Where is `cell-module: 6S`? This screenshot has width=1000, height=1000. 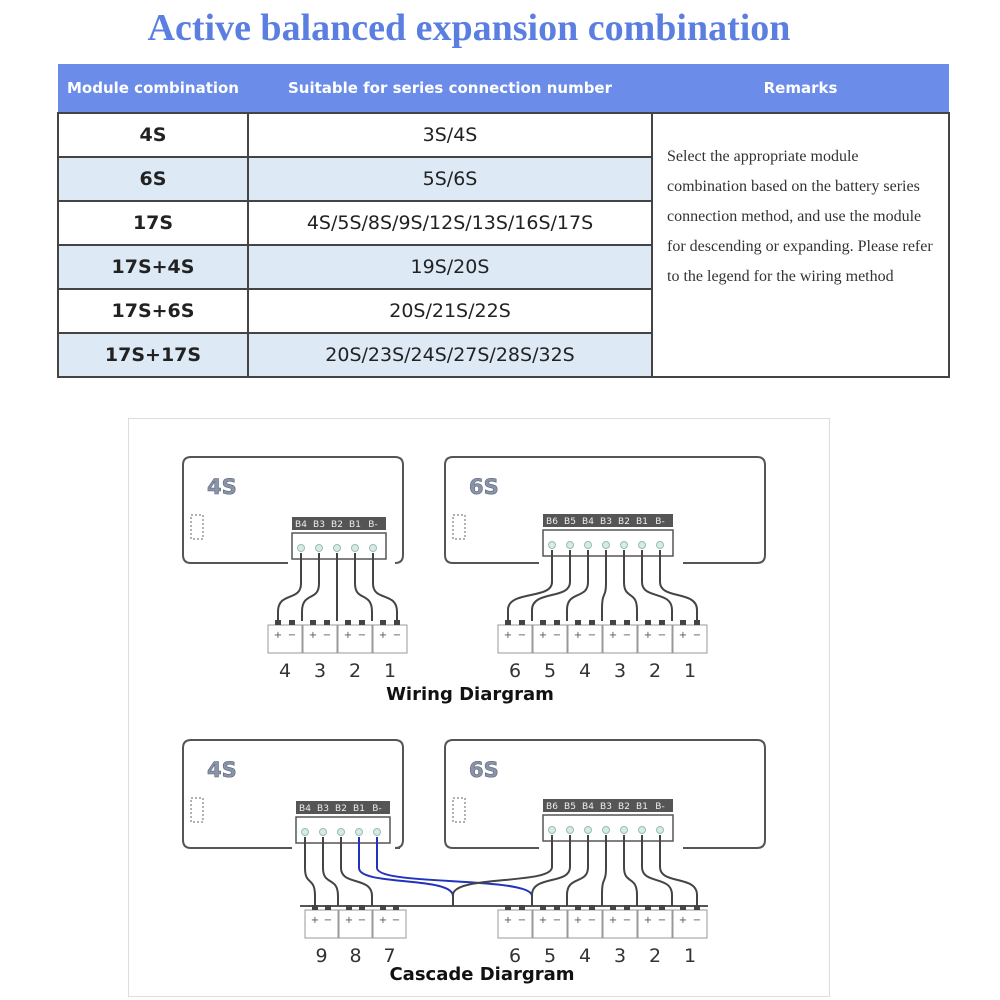
cell-module: 6S is located at coordinates (153, 179).